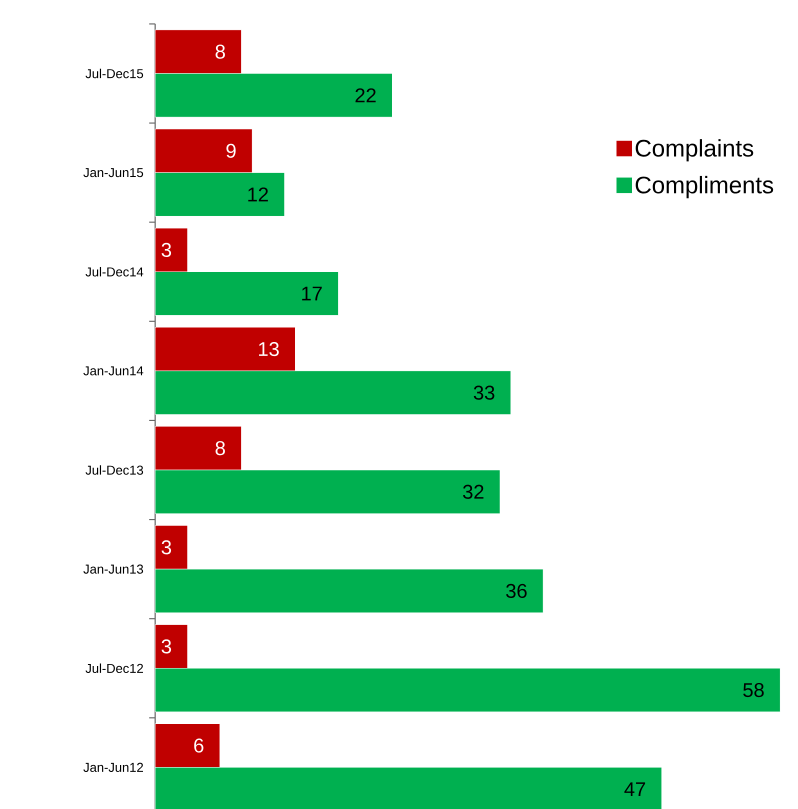 This screenshot has width=798, height=809. Describe the element at coordinates (231, 151) in the screenshot. I see `data-label: 9` at that location.